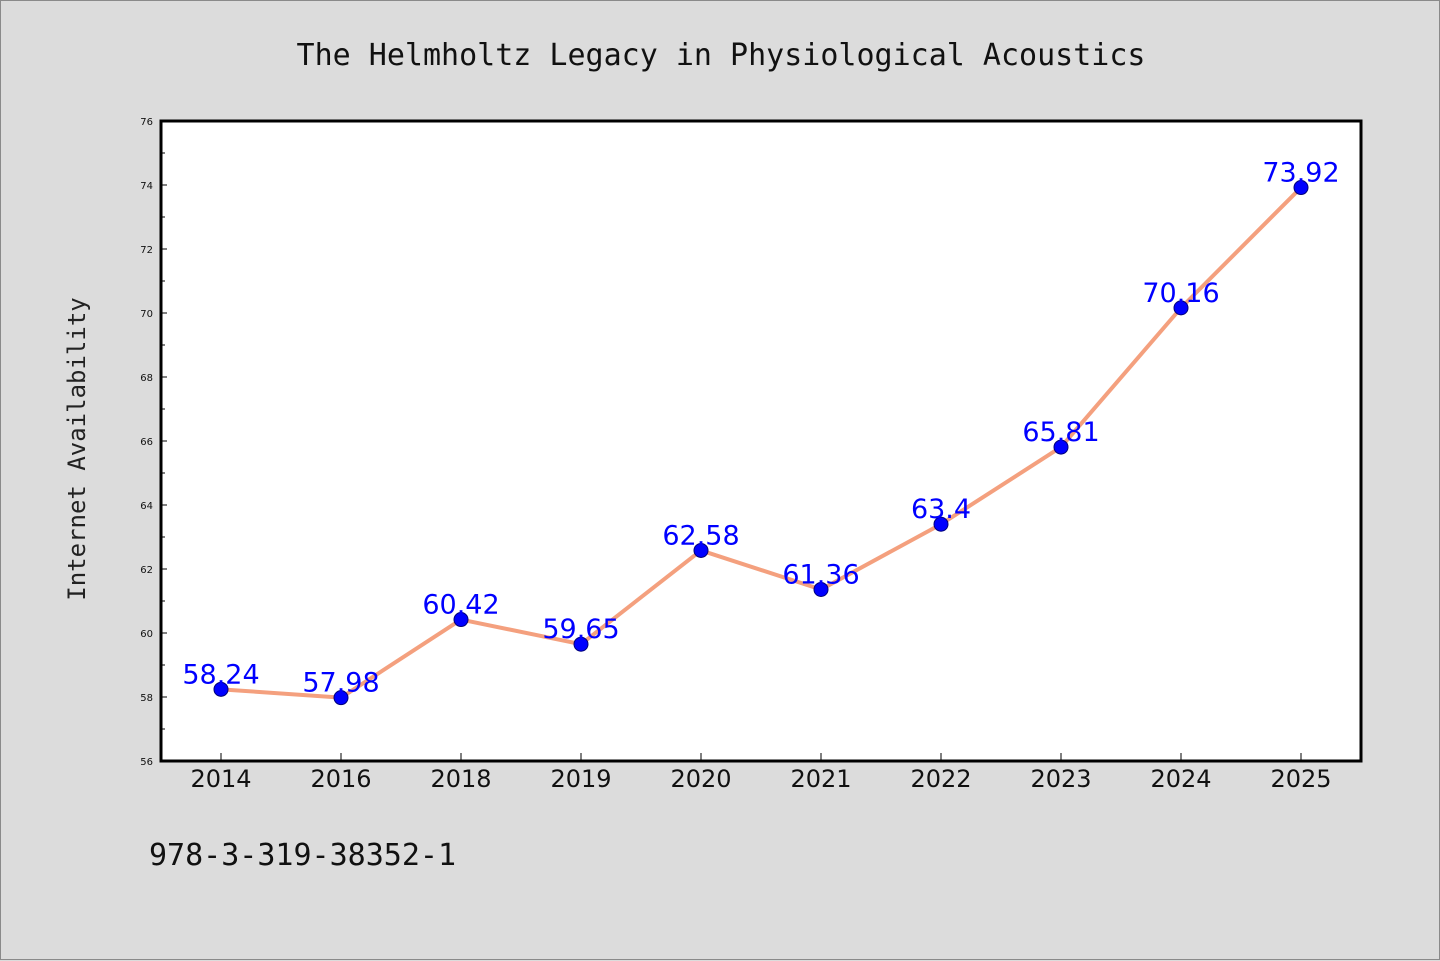 Image resolution: width=1440 pixels, height=961 pixels. Describe the element at coordinates (146, 762) in the screenshot. I see `y-tick-label: 56` at that location.